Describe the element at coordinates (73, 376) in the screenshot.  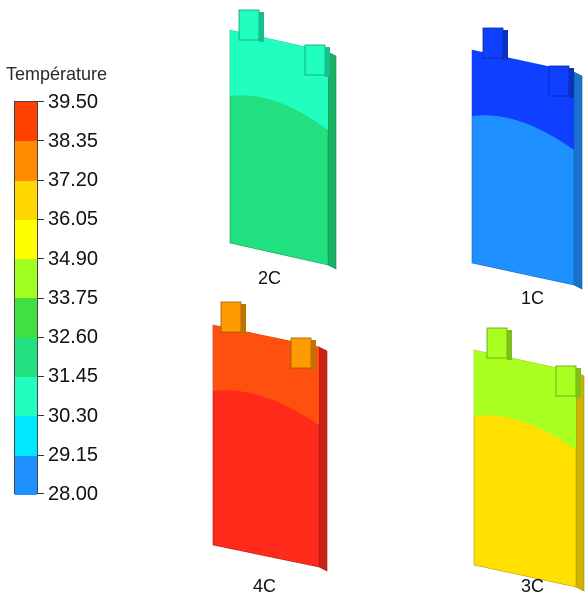
I see `colorbar-tick-label: 31.45` at that location.